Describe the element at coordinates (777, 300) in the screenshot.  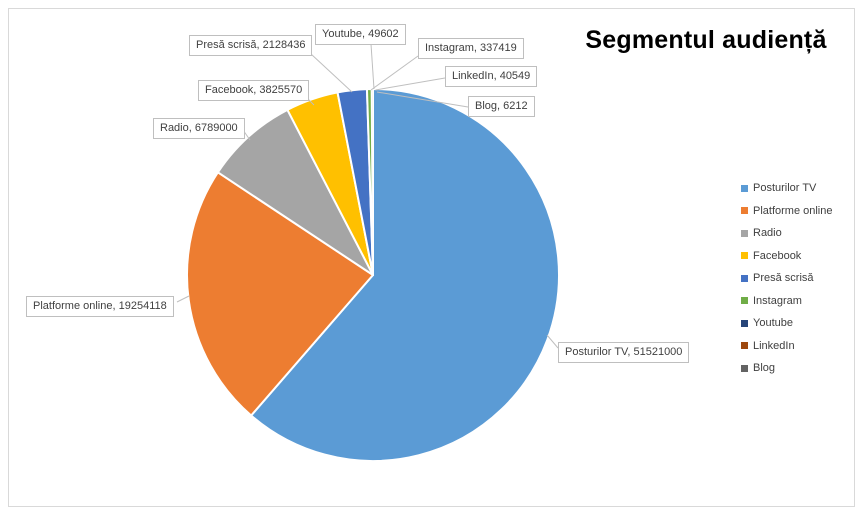
I see `legend-label: Instagram` at that location.